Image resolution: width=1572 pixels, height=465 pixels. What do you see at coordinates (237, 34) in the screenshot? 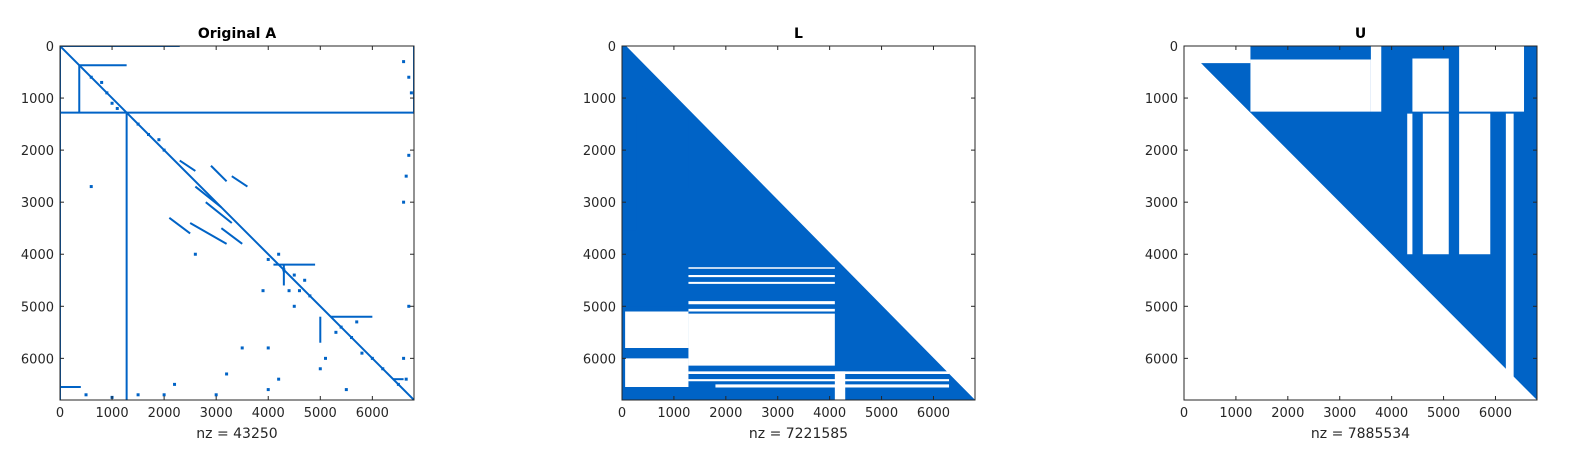
I see `chart-title: Original A` at bounding box center [237, 34].